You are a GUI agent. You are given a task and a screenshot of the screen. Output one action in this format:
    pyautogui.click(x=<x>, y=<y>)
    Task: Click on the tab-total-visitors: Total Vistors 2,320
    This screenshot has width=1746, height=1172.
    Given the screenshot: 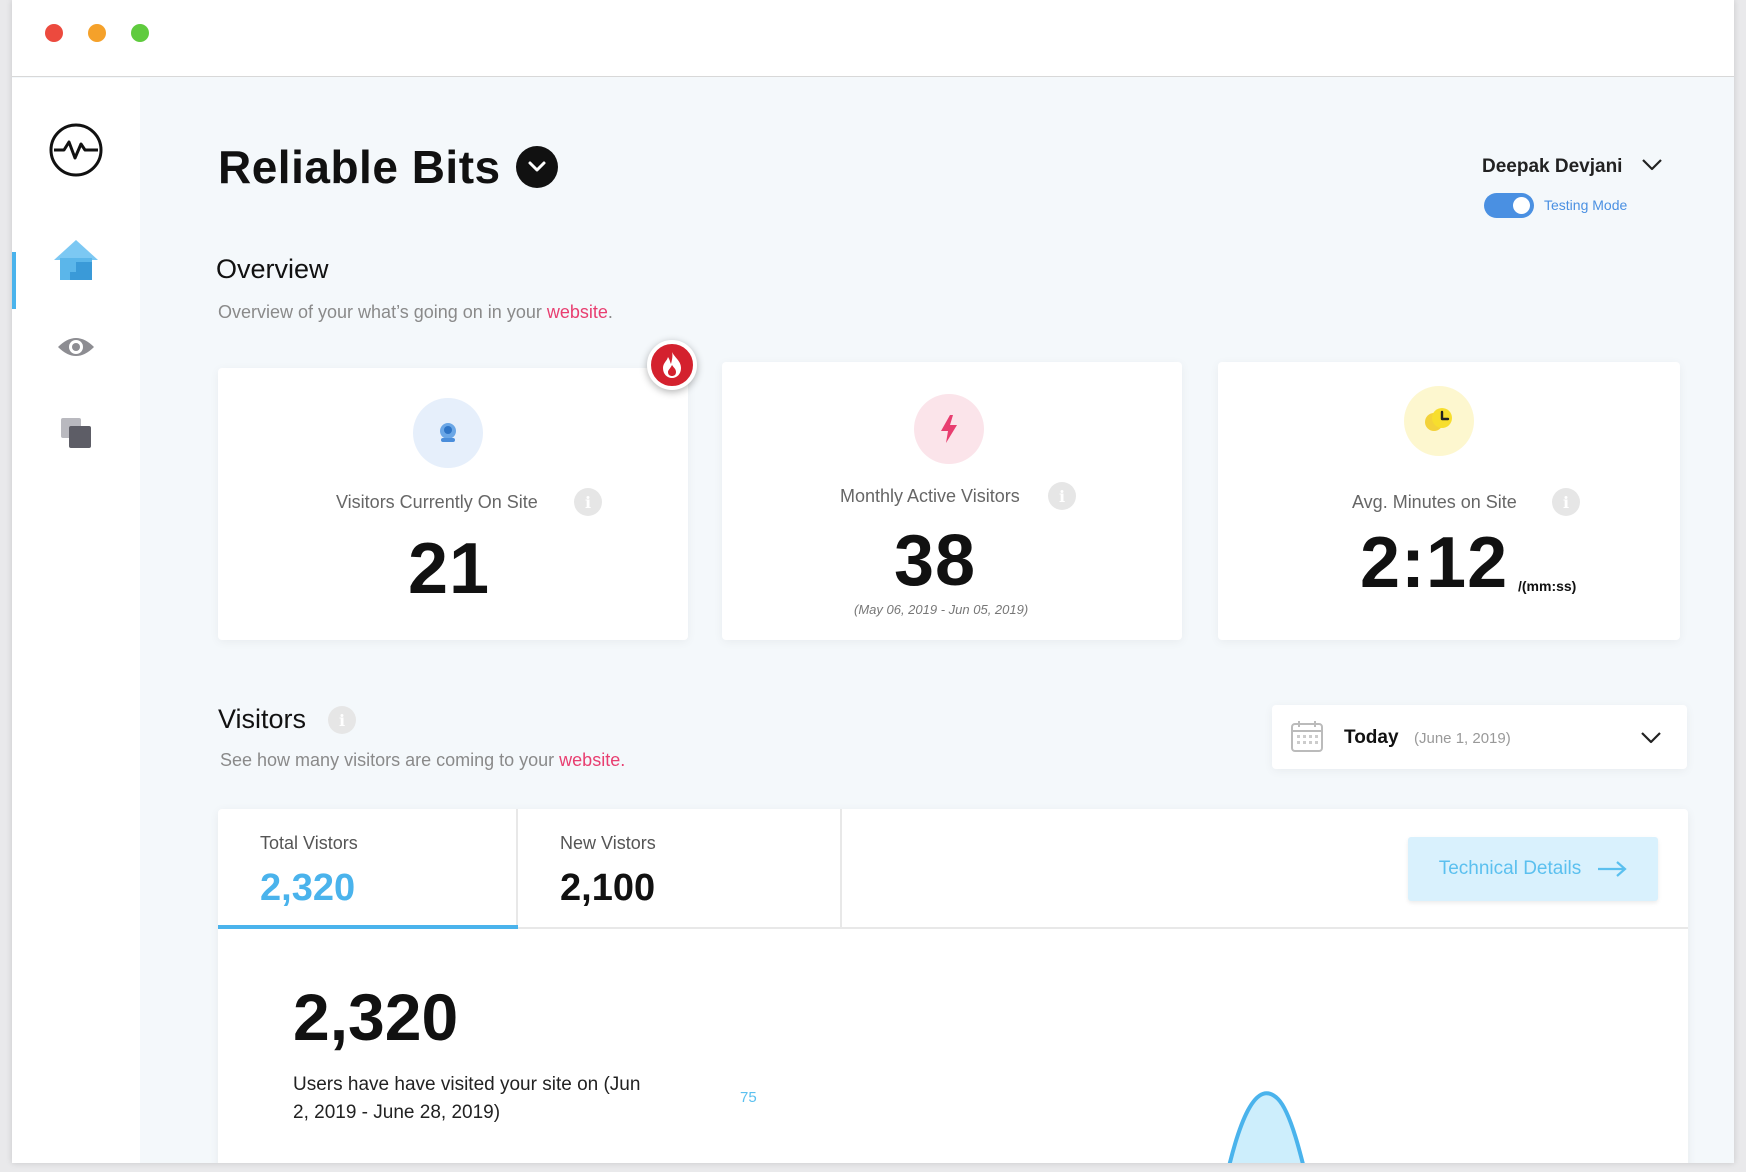 What is the action you would take?
    pyautogui.click(x=368, y=868)
    